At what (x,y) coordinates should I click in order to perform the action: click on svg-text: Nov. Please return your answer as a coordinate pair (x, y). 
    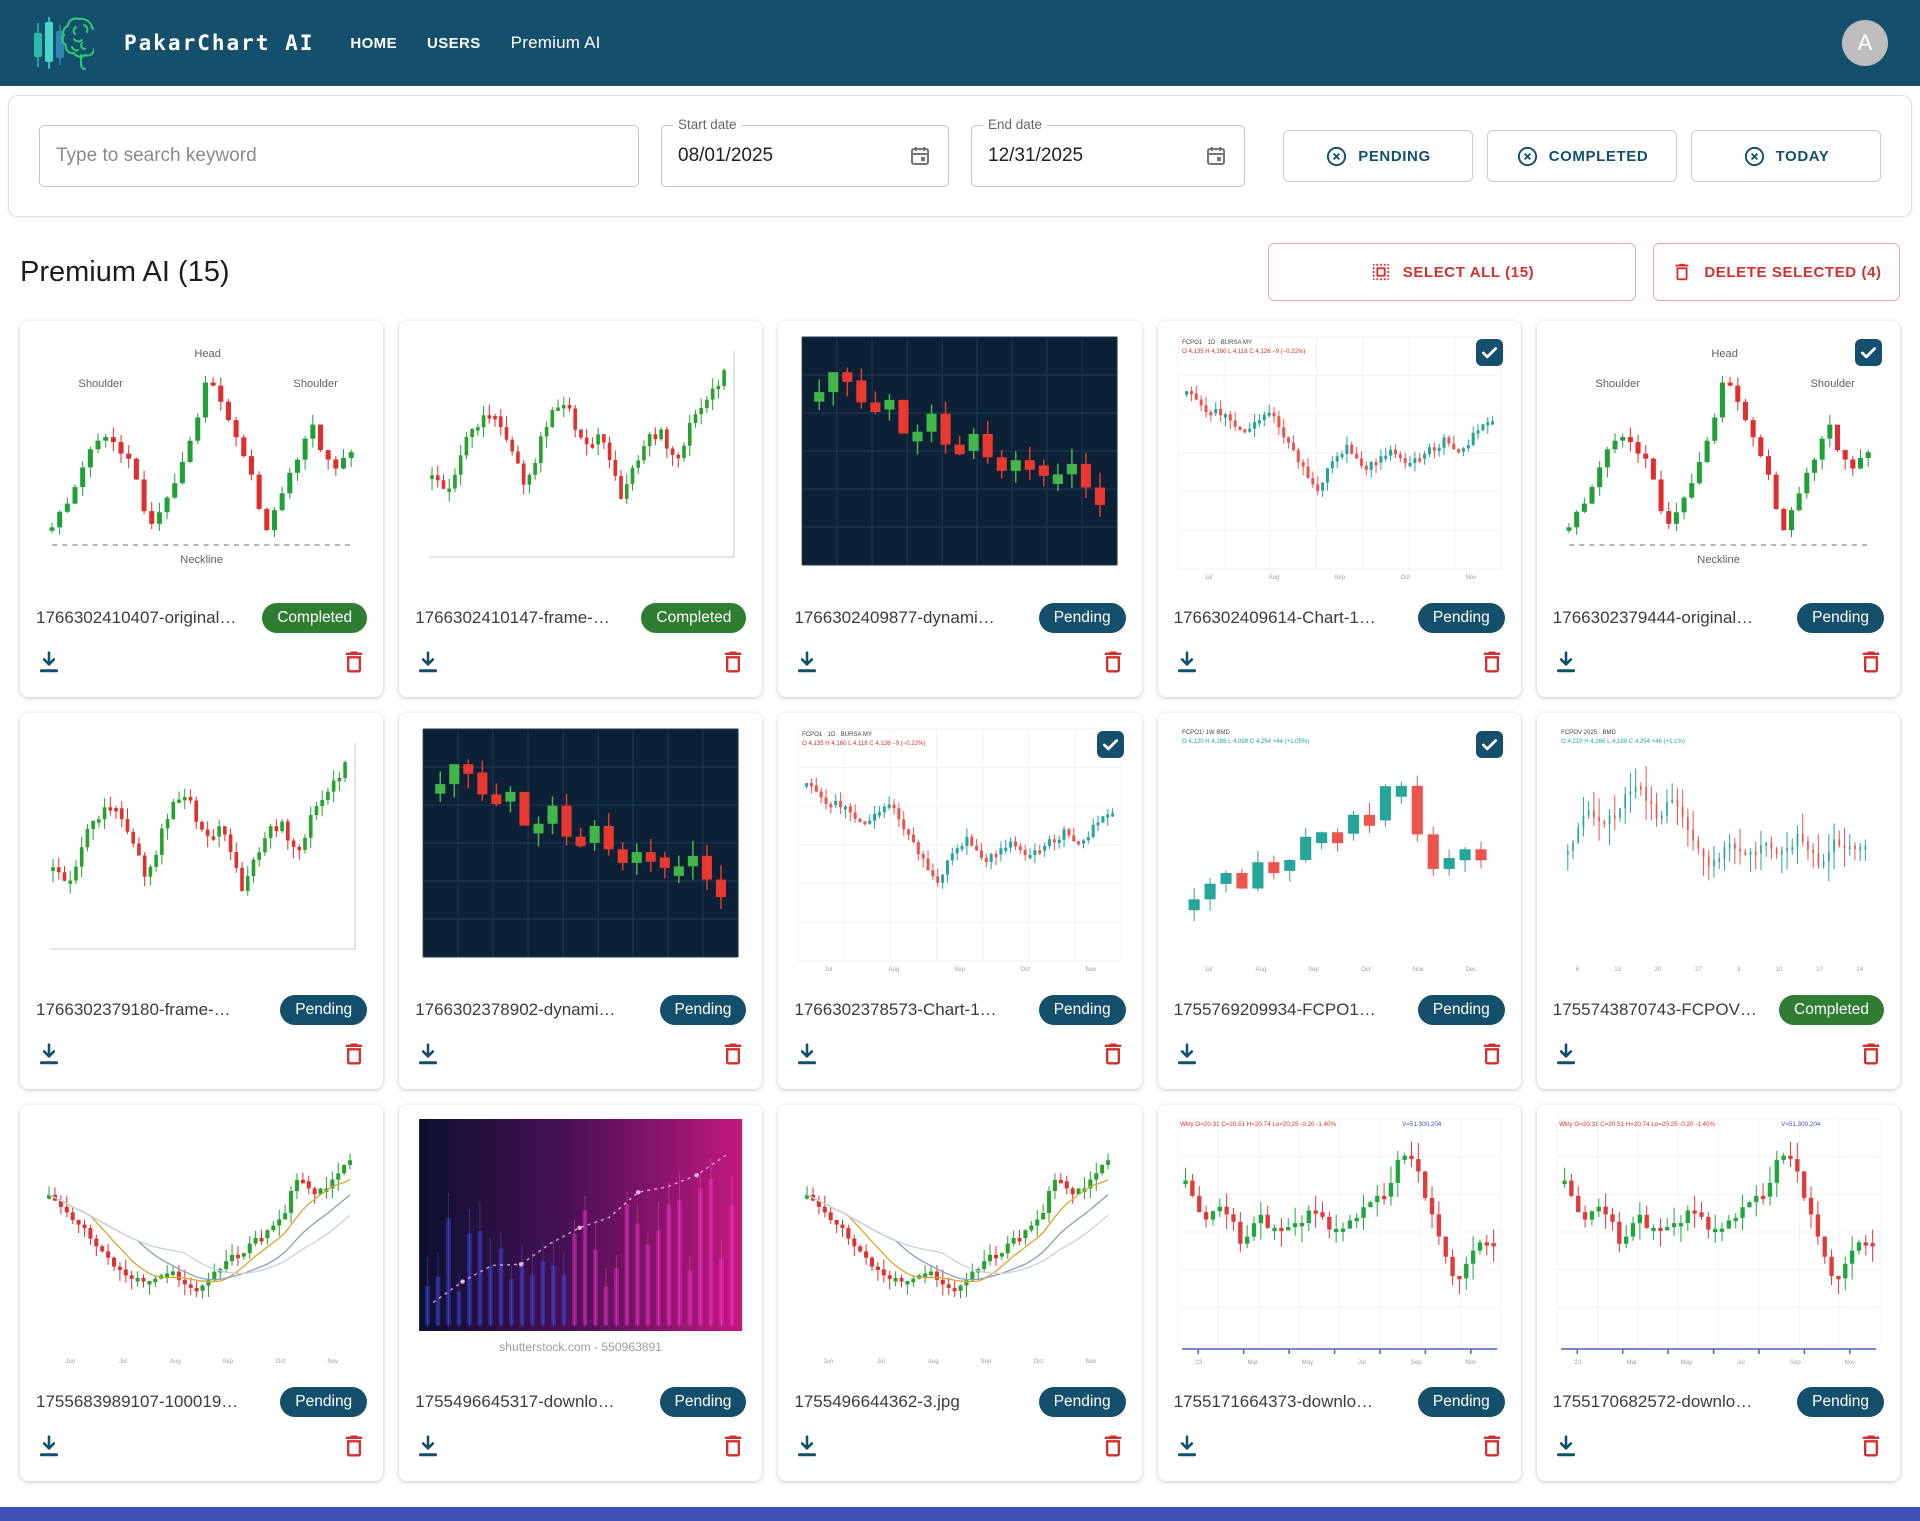
    Looking at the image, I should click on (1418, 970).